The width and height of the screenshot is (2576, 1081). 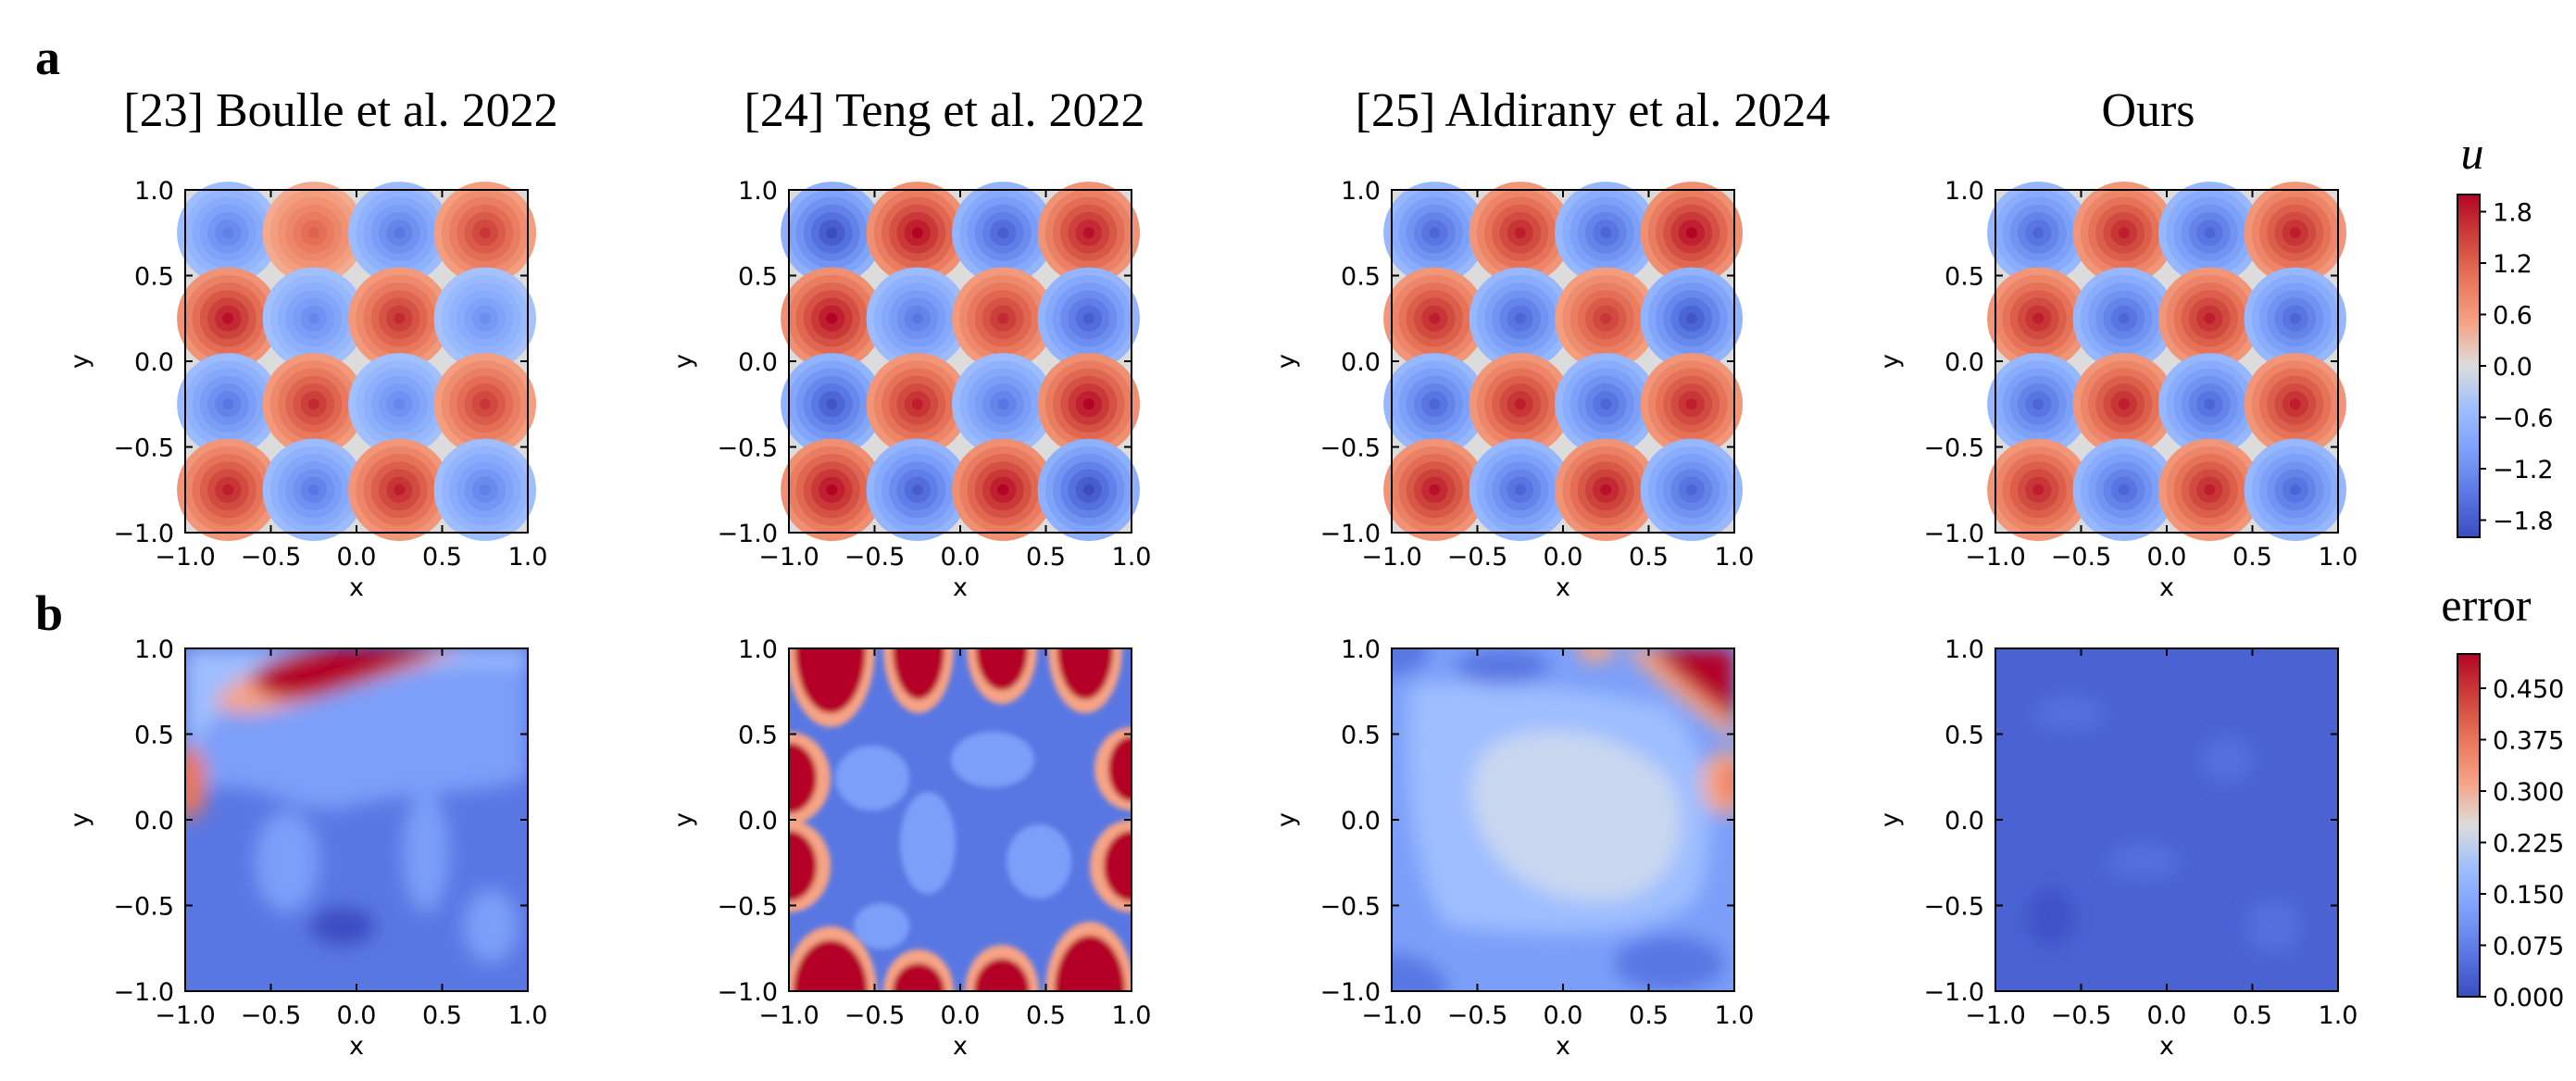 What do you see at coordinates (347, 673) in the screenshot?
I see `plot-b-boulle-region-hot` at bounding box center [347, 673].